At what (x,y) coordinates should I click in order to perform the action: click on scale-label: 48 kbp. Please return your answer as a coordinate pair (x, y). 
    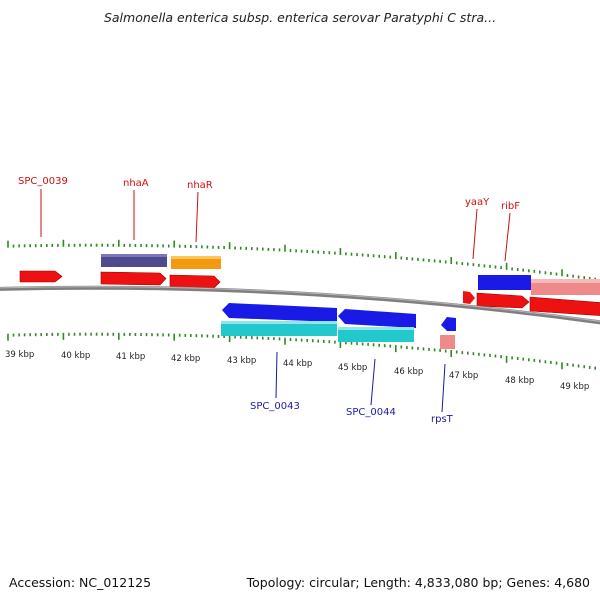
    Looking at the image, I should click on (519, 381).